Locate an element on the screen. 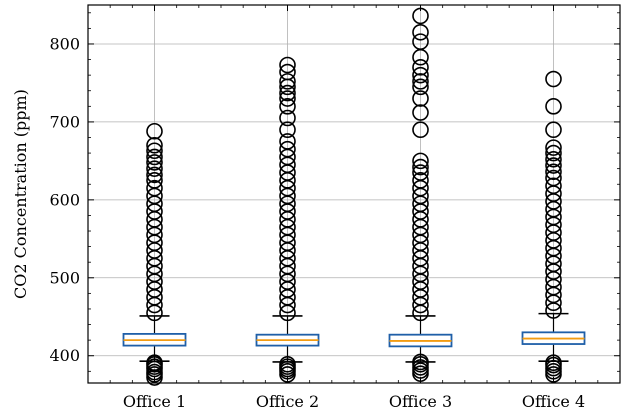  y-axis-label: CO2 Concentration (ppm) is located at coordinates (20, 194).